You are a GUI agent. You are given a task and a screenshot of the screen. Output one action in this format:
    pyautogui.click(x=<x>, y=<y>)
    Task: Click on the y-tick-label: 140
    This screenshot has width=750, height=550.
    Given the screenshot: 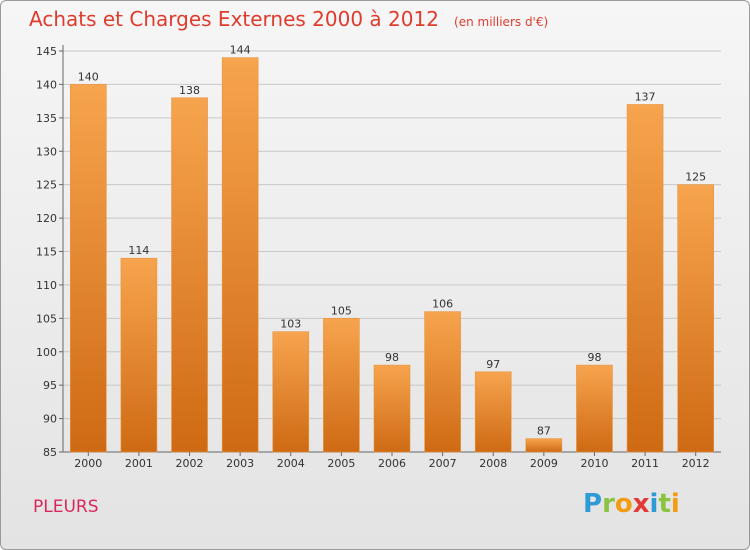 What is the action you would take?
    pyautogui.click(x=46, y=84)
    